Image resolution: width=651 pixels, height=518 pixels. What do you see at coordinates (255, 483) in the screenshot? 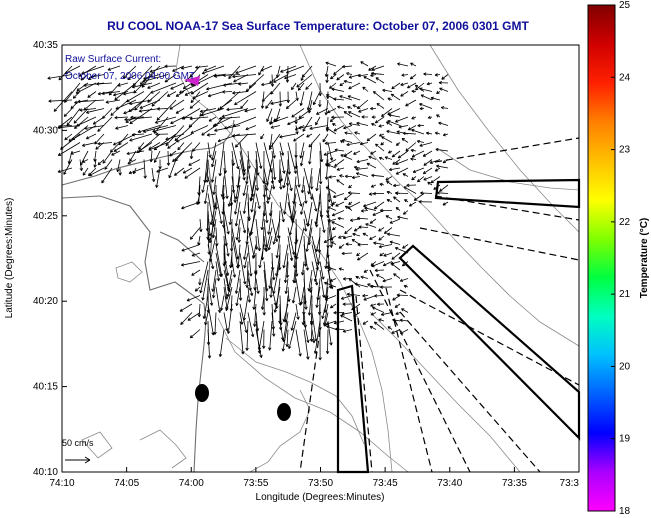
I see `x-tick-label: 73:55` at bounding box center [255, 483].